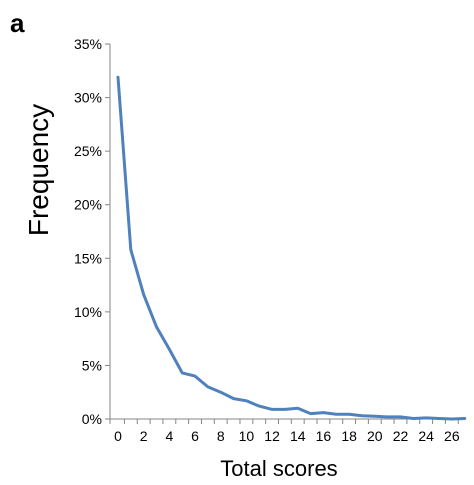 This screenshot has width=474, height=485. Describe the element at coordinates (88, 312) in the screenshot. I see `y-tick-label: 10%` at that location.